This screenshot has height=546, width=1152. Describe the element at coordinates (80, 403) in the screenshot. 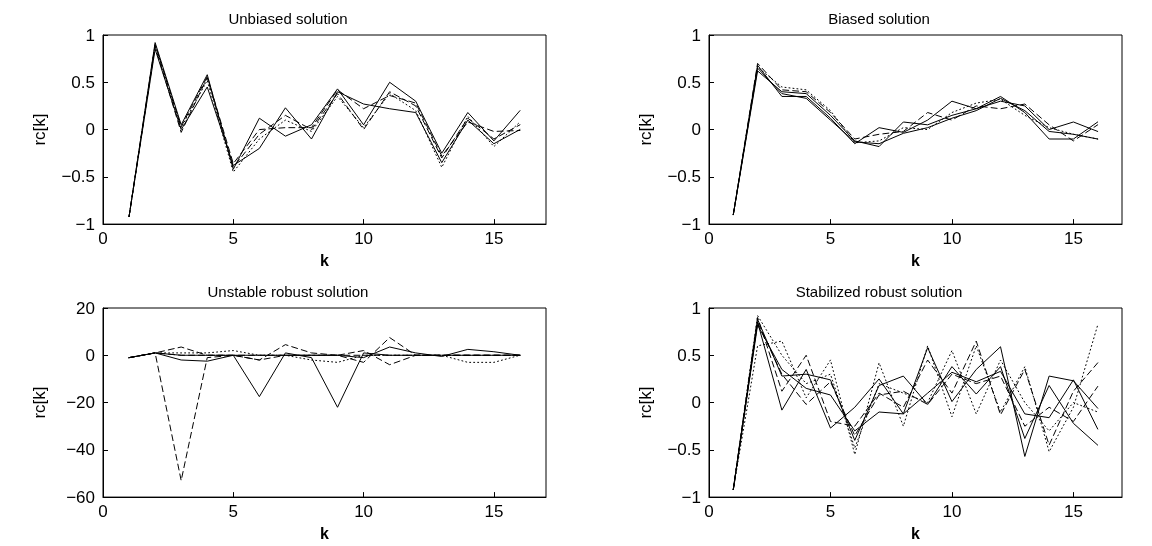

I see `y-tick-label: −20` at that location.